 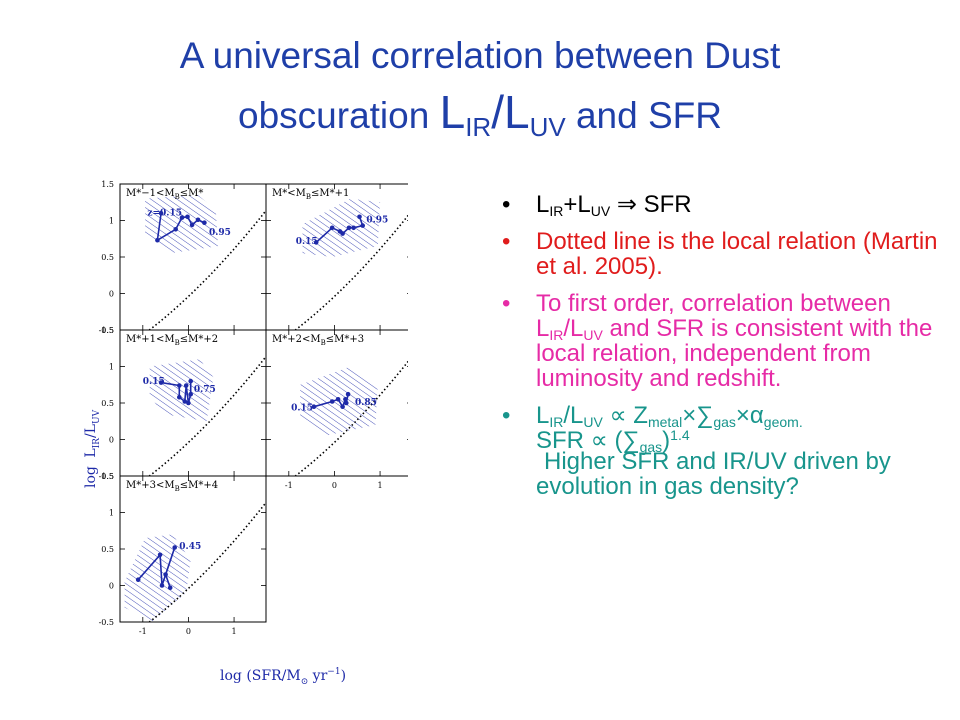 What do you see at coordinates (91, 452) in the screenshot?
I see `y-label-L: L` at bounding box center [91, 452].